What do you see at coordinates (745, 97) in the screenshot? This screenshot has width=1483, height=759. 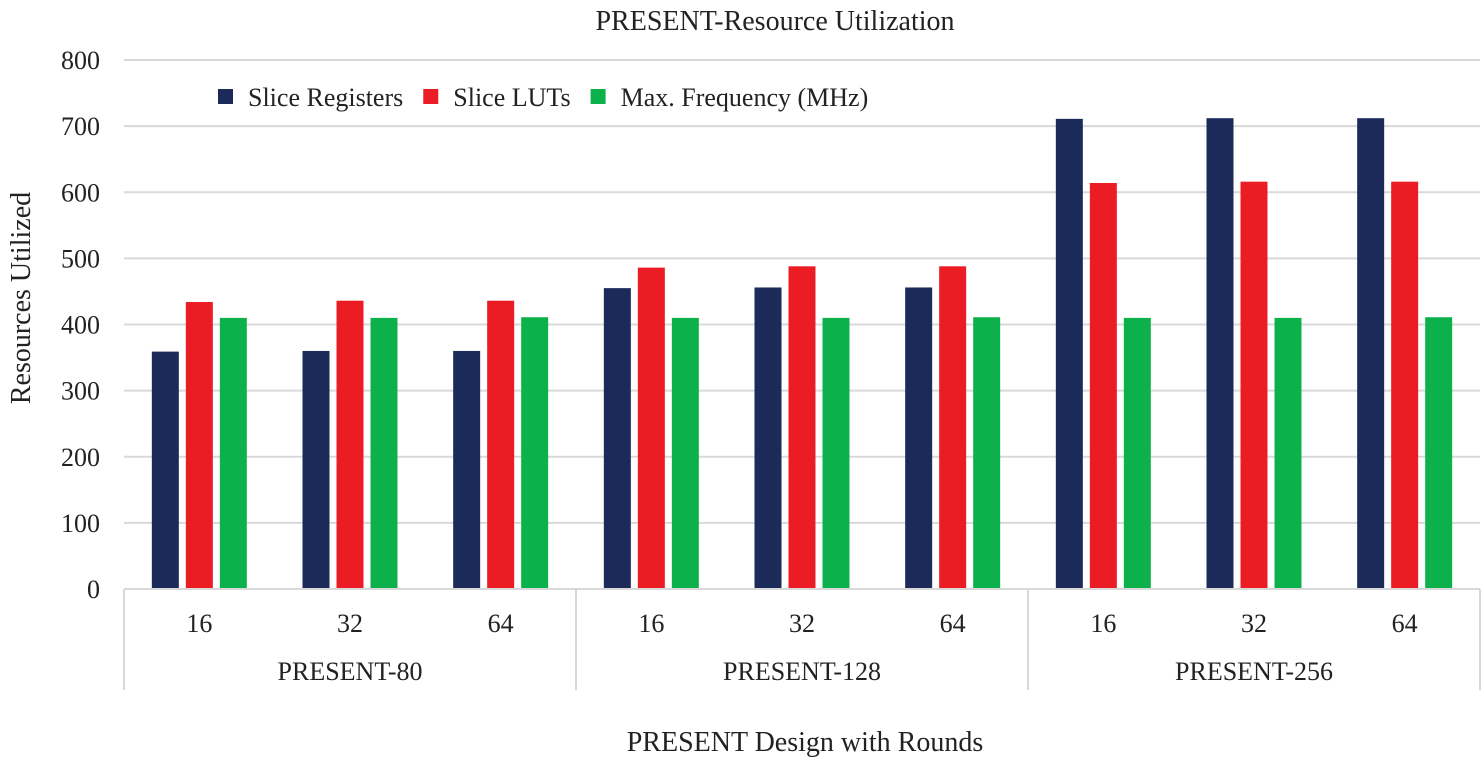 I see `legend-label: Max. Frequency (MHz)` at bounding box center [745, 97].